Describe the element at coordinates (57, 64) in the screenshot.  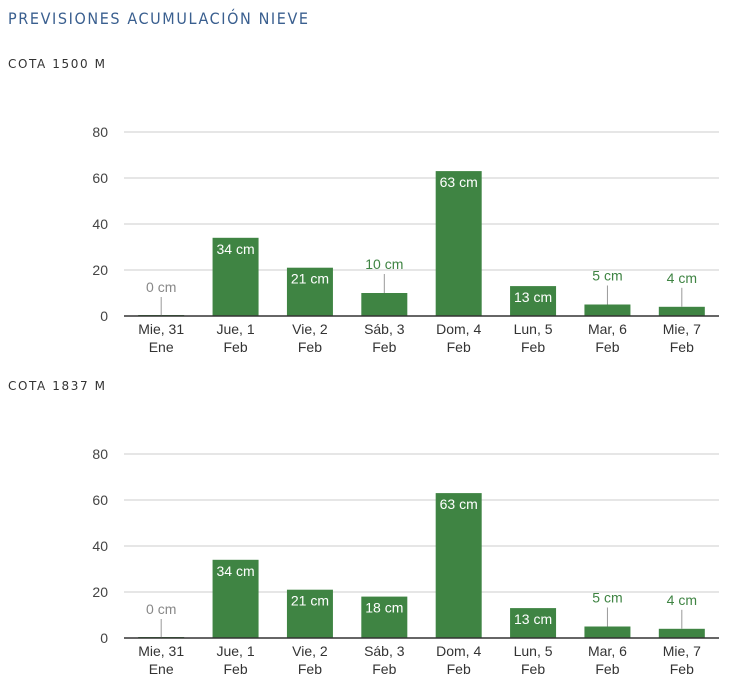
I see `chart-1-title: COTA 1500 M` at that location.